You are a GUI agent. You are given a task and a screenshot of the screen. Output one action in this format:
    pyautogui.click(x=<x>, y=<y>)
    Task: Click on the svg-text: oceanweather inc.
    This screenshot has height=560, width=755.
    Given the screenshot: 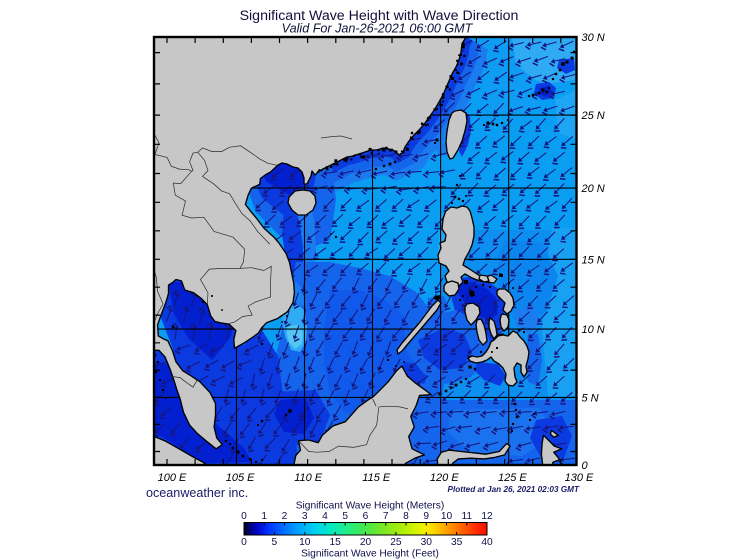 What is the action you would take?
    pyautogui.click(x=197, y=493)
    